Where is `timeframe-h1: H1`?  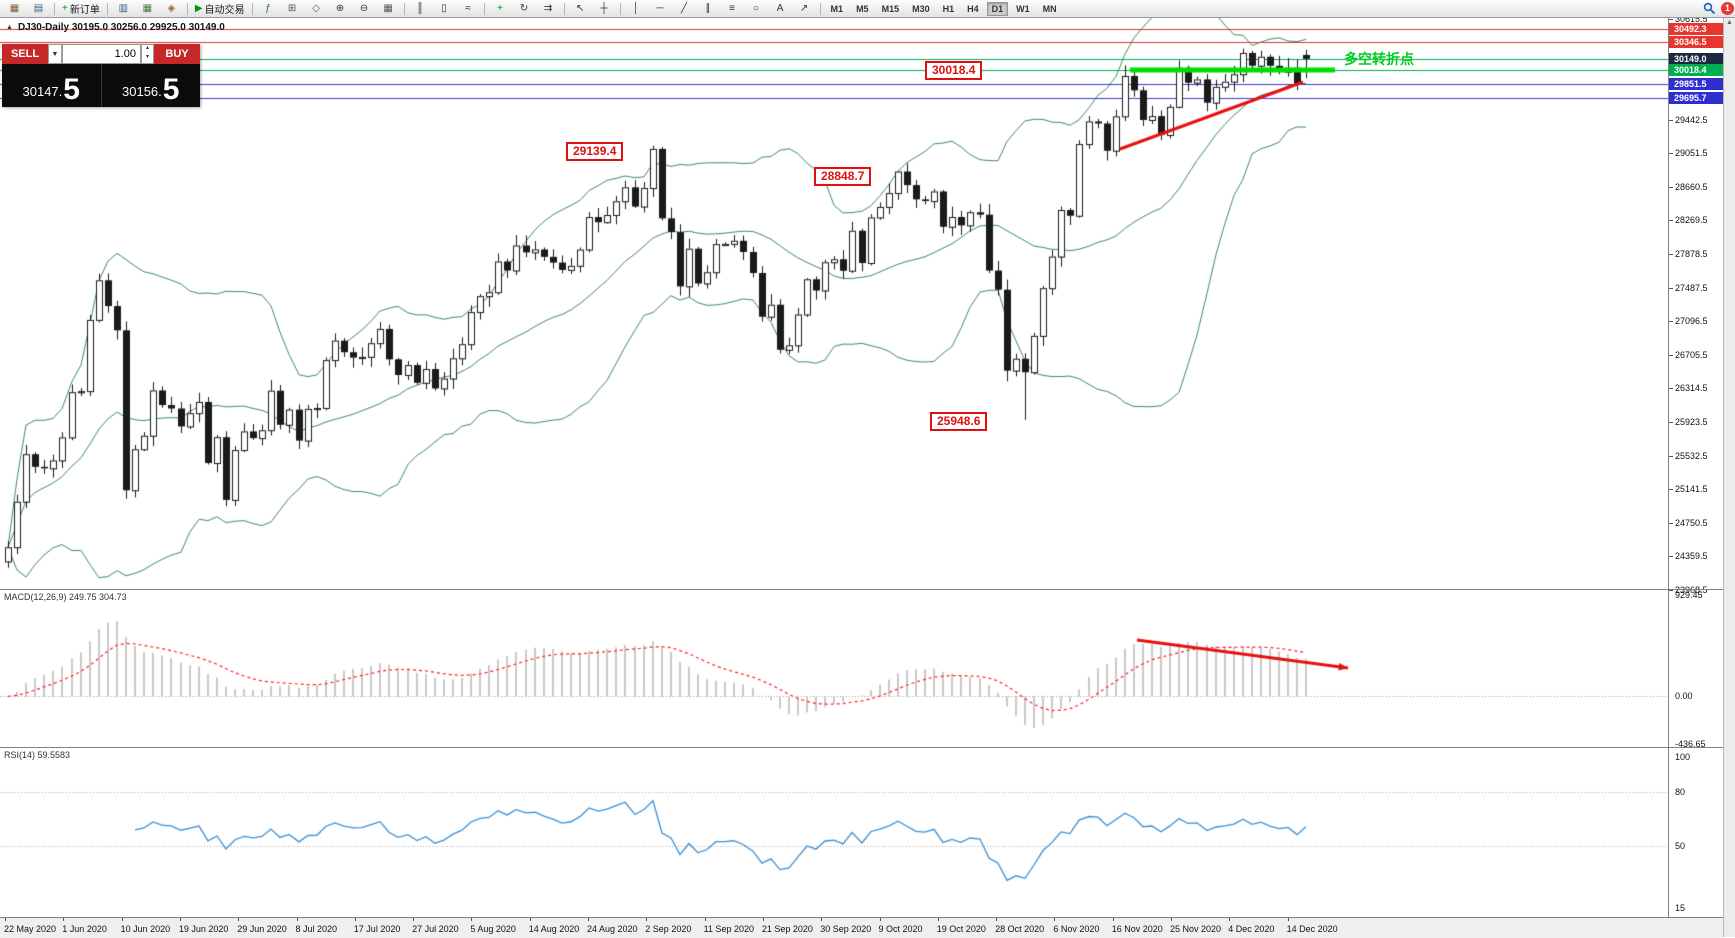 timeframe-h1: H1 is located at coordinates (948, 8).